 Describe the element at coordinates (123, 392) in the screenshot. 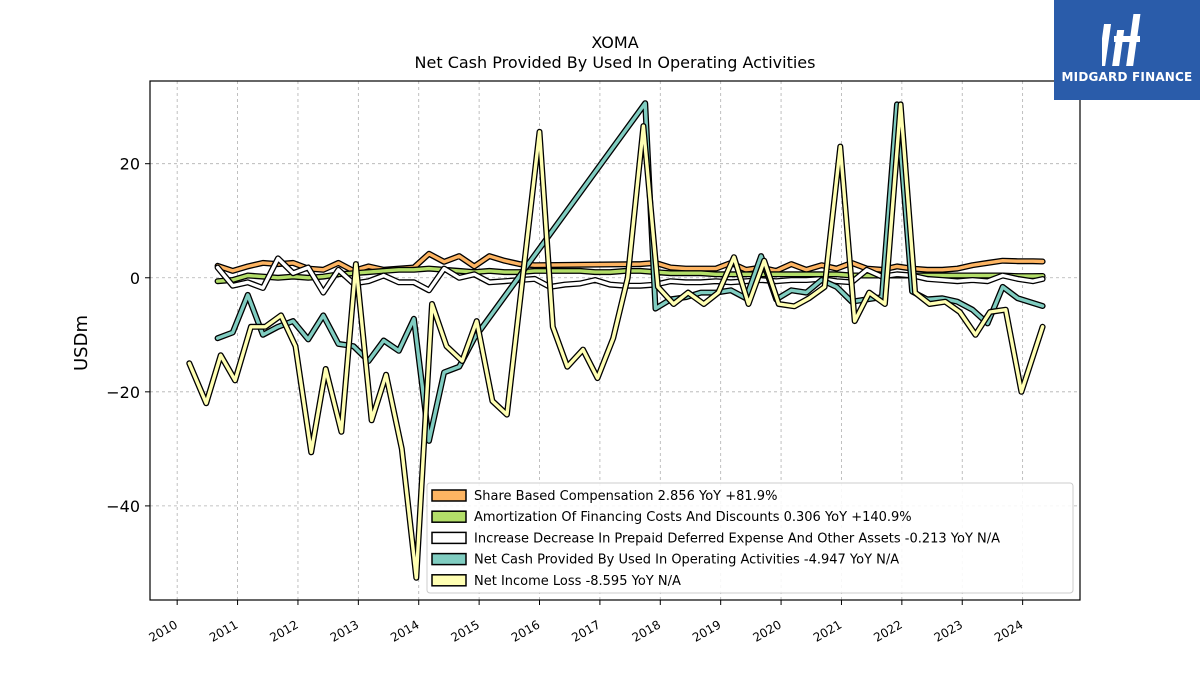

I see `y-tick-label: −20` at that location.